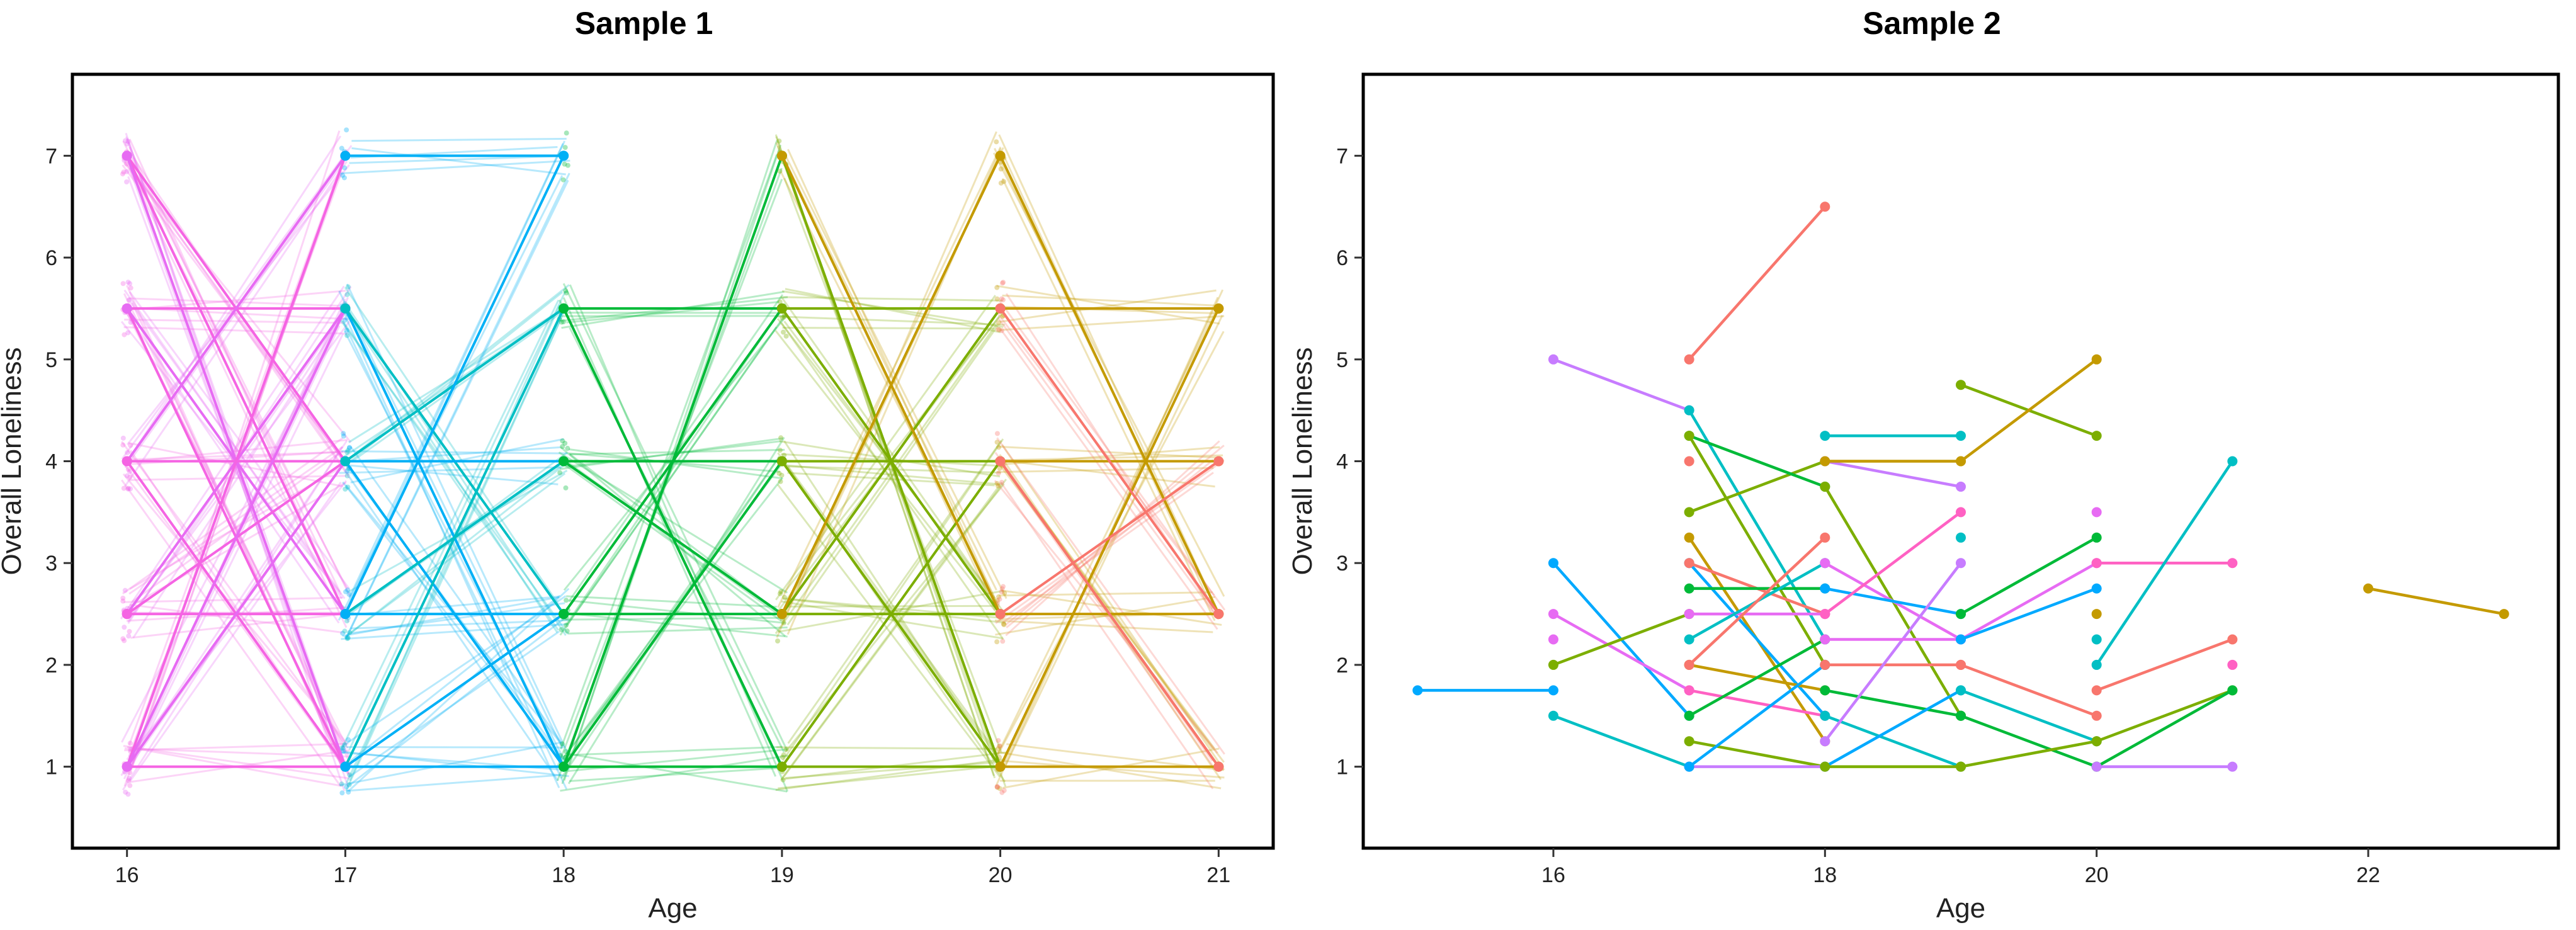 The width and height of the screenshot is (2576, 930). Describe the element at coordinates (1553, 875) in the screenshot. I see `x-tick-label: 16` at that location.